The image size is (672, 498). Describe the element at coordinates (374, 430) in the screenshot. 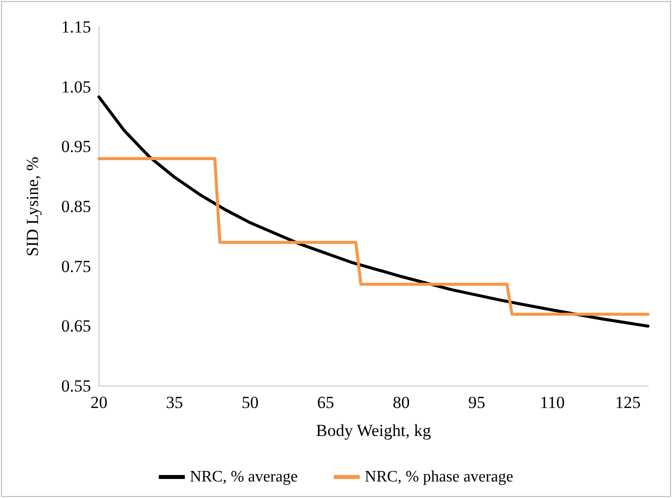

I see `x-axis-title: Body Weight, kg` at that location.